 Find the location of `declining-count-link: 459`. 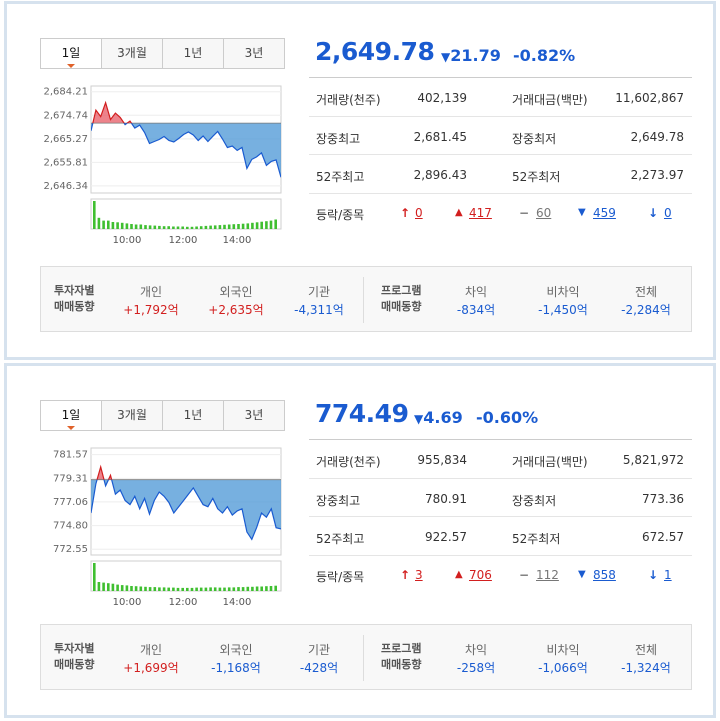

declining-count-link: 459 is located at coordinates (604, 212).